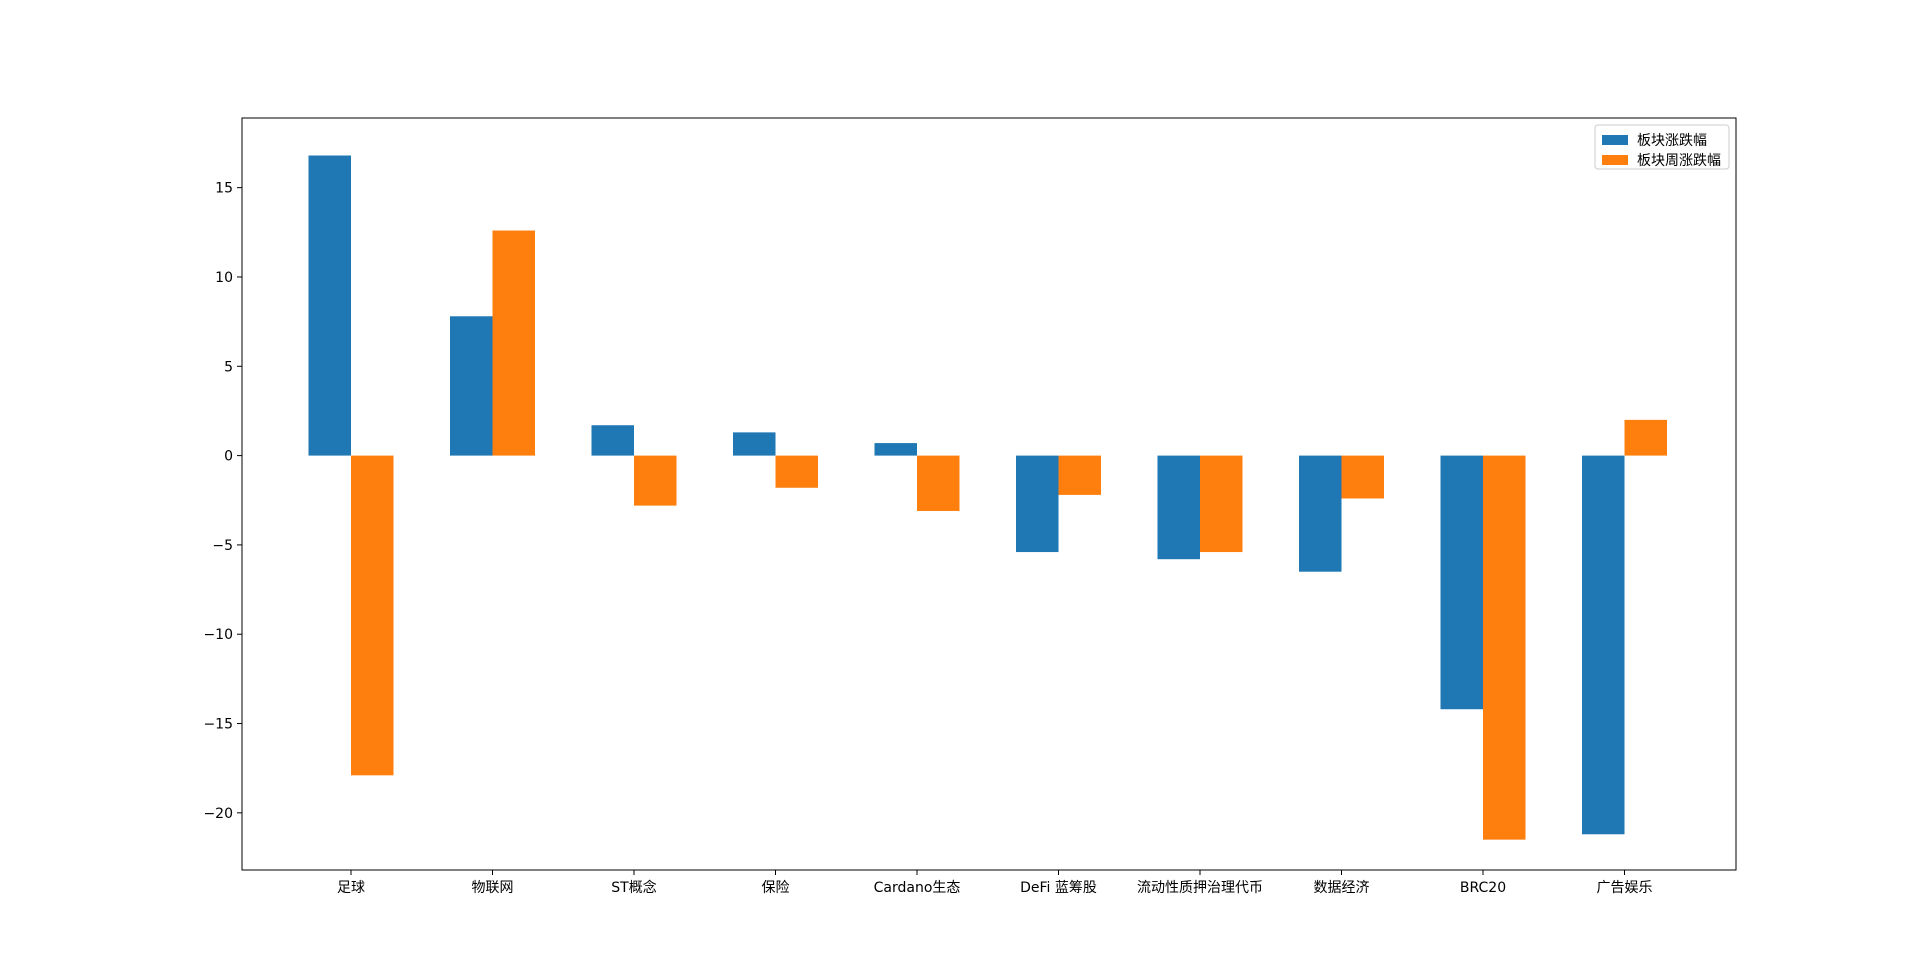 The width and height of the screenshot is (1920, 977). What do you see at coordinates (917, 888) in the screenshot?
I see `x-tick-label-5: Cardano生态` at bounding box center [917, 888].